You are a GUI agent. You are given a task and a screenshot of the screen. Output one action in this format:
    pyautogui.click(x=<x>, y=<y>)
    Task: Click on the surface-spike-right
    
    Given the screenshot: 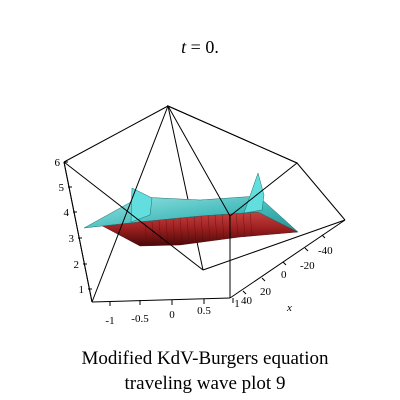 What is the action you would take?
    pyautogui.click(x=254, y=193)
    